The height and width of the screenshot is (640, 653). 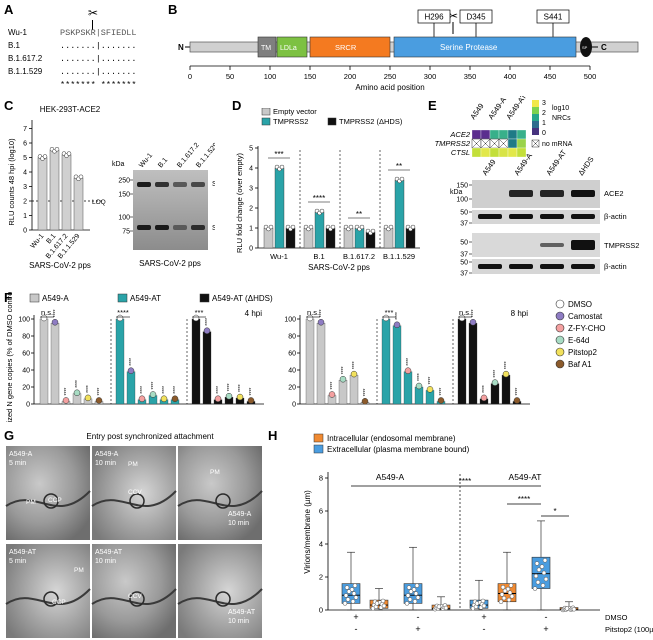 I want to click on h-box, so click(x=541, y=572).